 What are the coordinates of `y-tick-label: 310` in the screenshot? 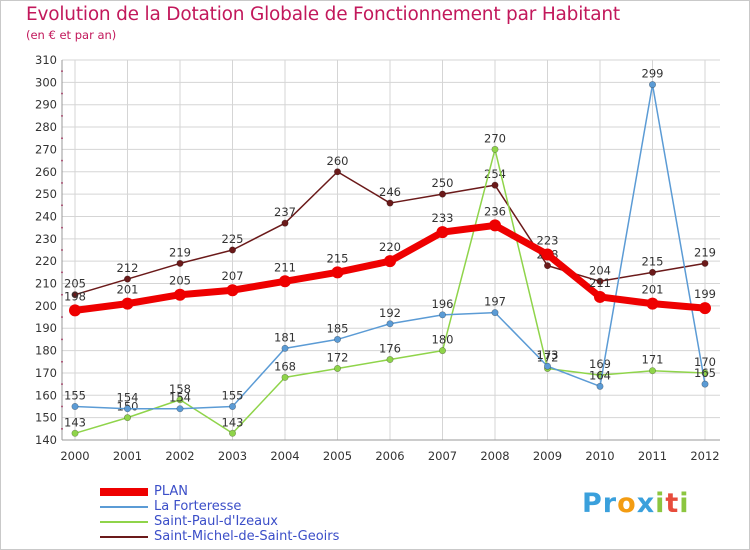 It's located at (46, 60).